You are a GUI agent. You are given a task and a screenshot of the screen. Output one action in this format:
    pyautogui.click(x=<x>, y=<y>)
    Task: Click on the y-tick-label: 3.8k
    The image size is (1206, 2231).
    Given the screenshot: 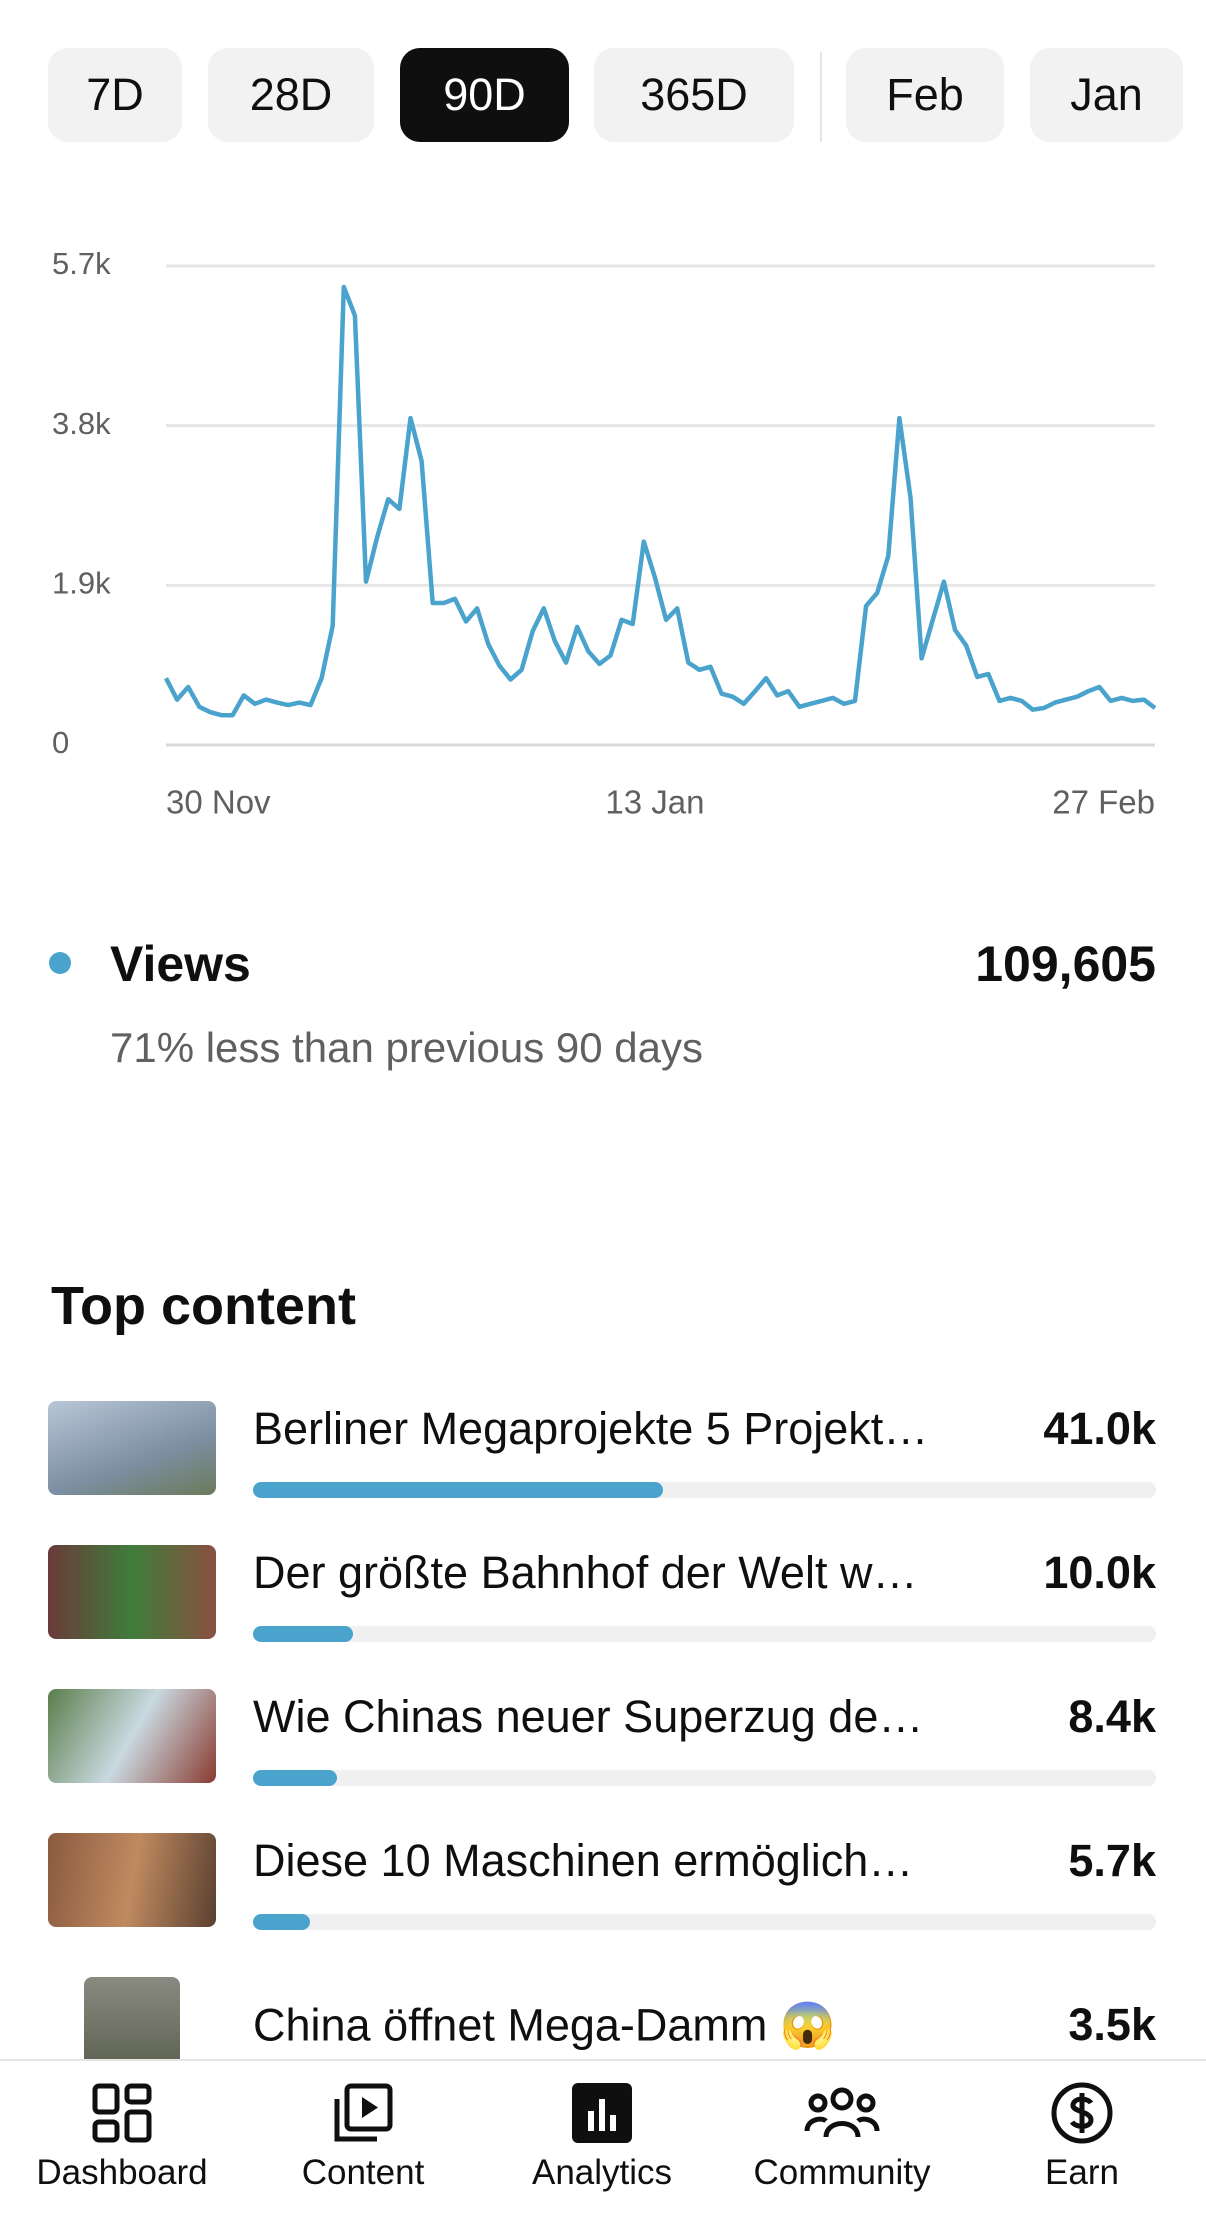 What is the action you would take?
    pyautogui.click(x=81, y=423)
    